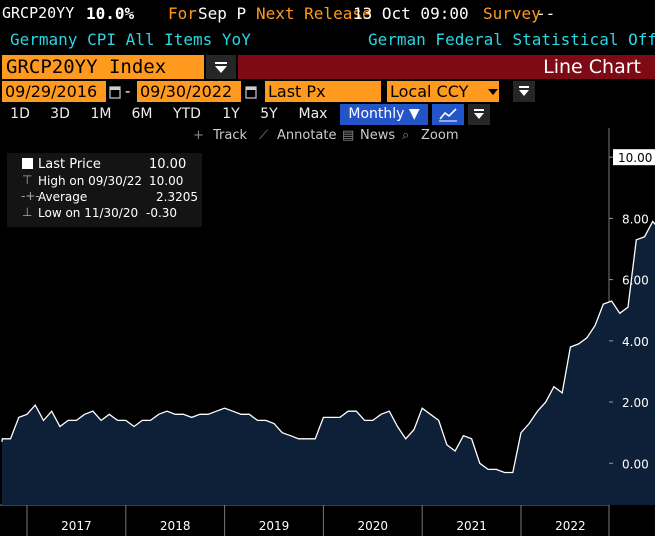 This screenshot has width=655, height=536. Describe the element at coordinates (264, 135) in the screenshot. I see `pencil-icon: ⟋` at that location.